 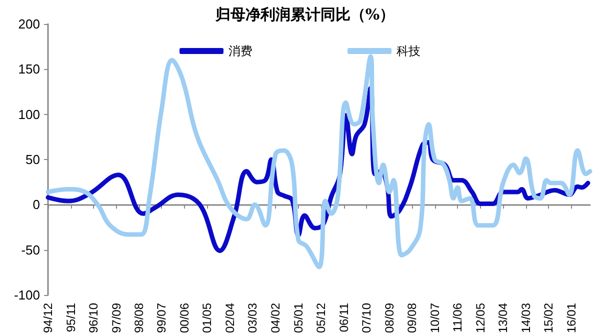 What do you see at coordinates (240, 51) in the screenshot?
I see `legend-label: 消费` at bounding box center [240, 51].